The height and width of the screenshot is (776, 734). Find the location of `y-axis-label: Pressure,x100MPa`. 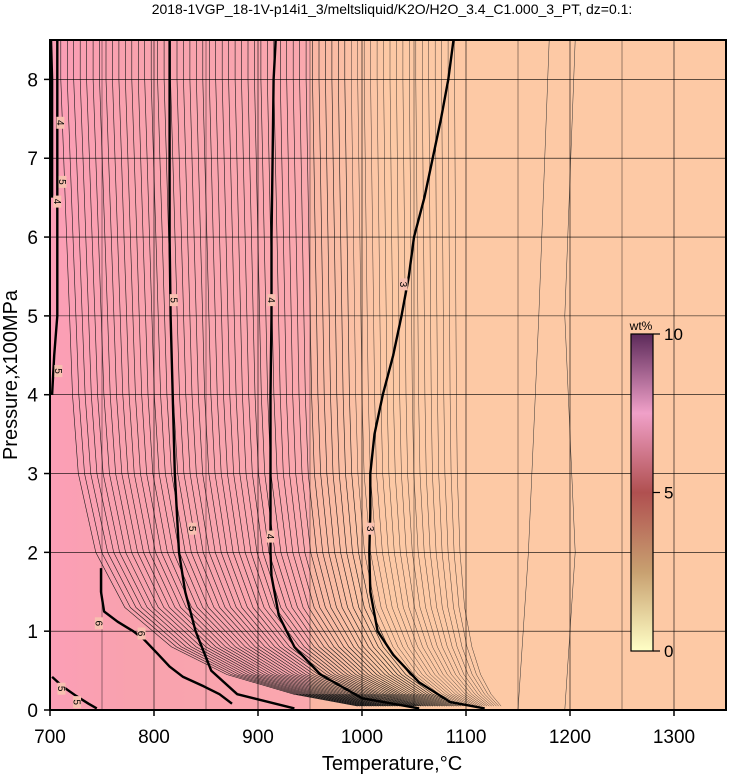

y-axis-label: Pressure,x100MPa is located at coordinates (11, 374).